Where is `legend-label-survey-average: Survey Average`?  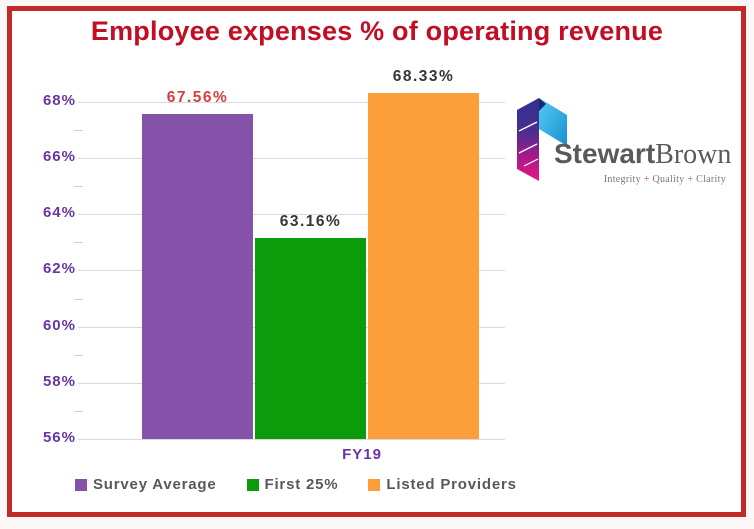 legend-label-survey-average: Survey Average is located at coordinates (155, 484).